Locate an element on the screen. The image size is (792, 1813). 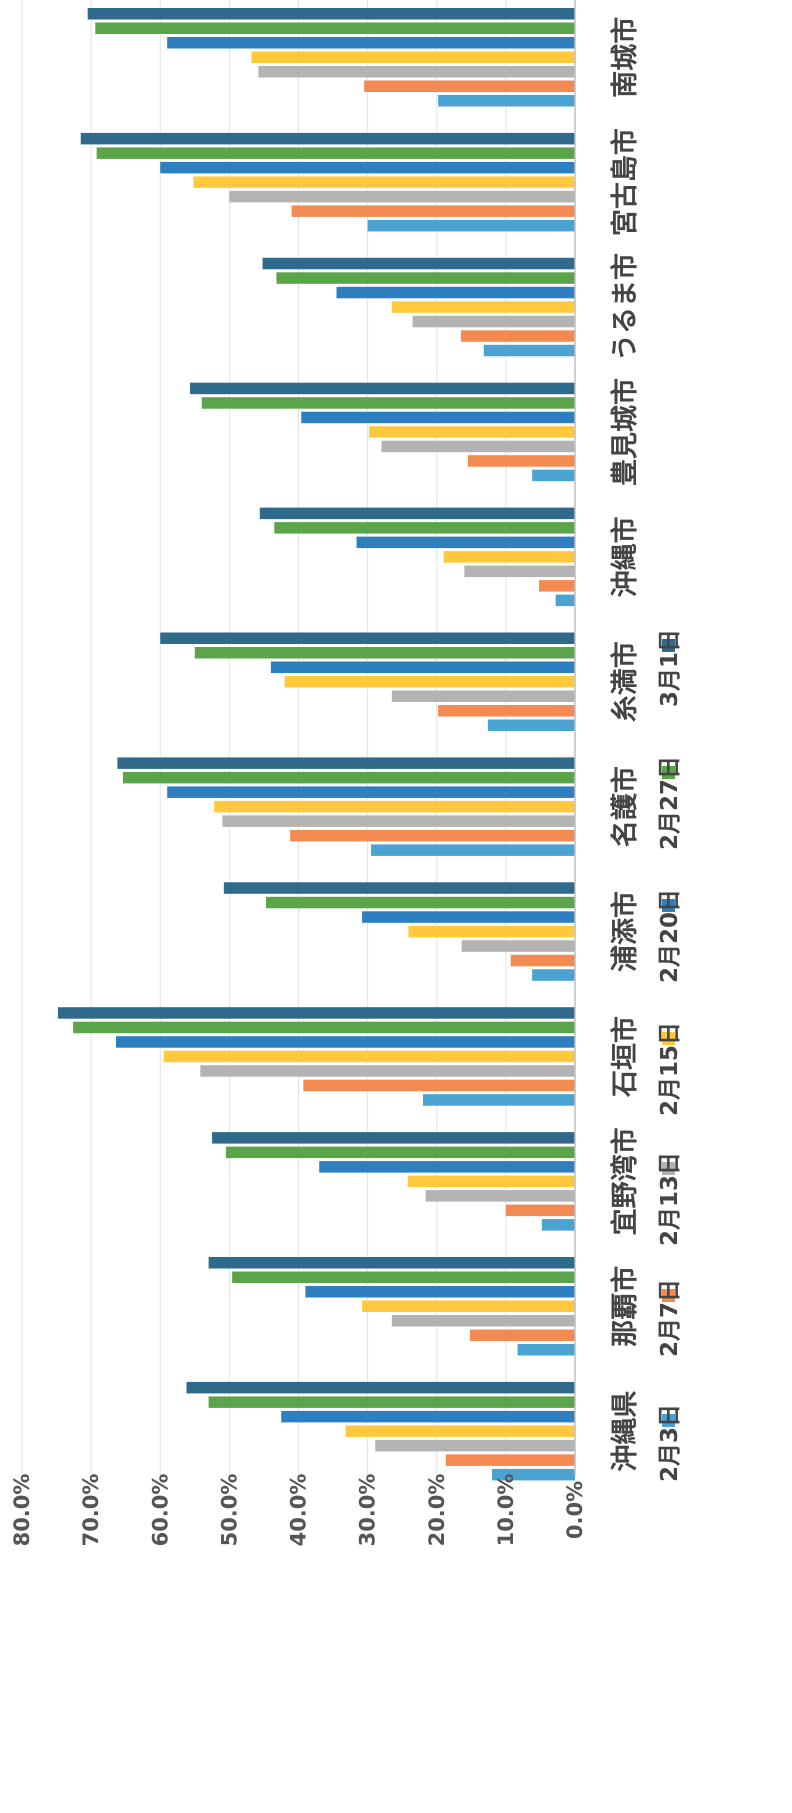
legend-label: 3月1日 is located at coordinates (670, 668).